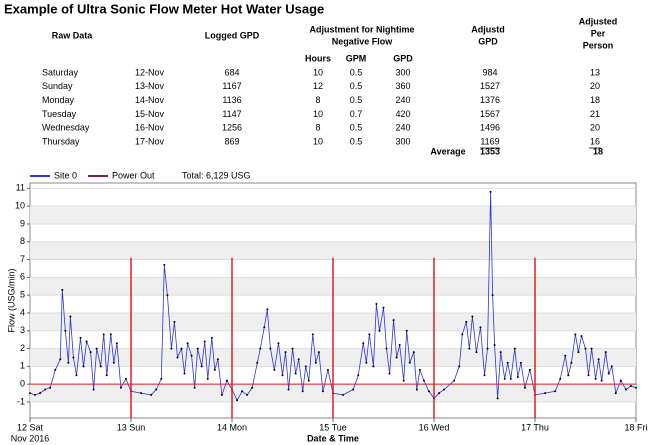  Describe the element at coordinates (231, 86) in the screenshot. I see `cell: 1167` at that location.